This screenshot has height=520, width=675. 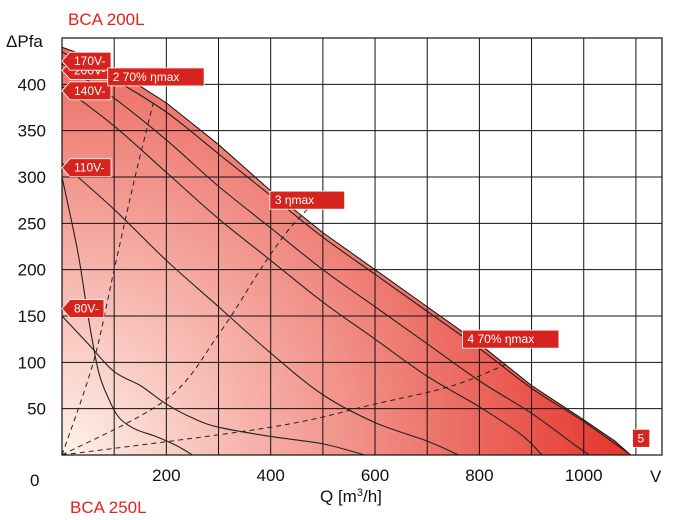 I want to click on y-tick-label: 100, so click(x=32, y=362).